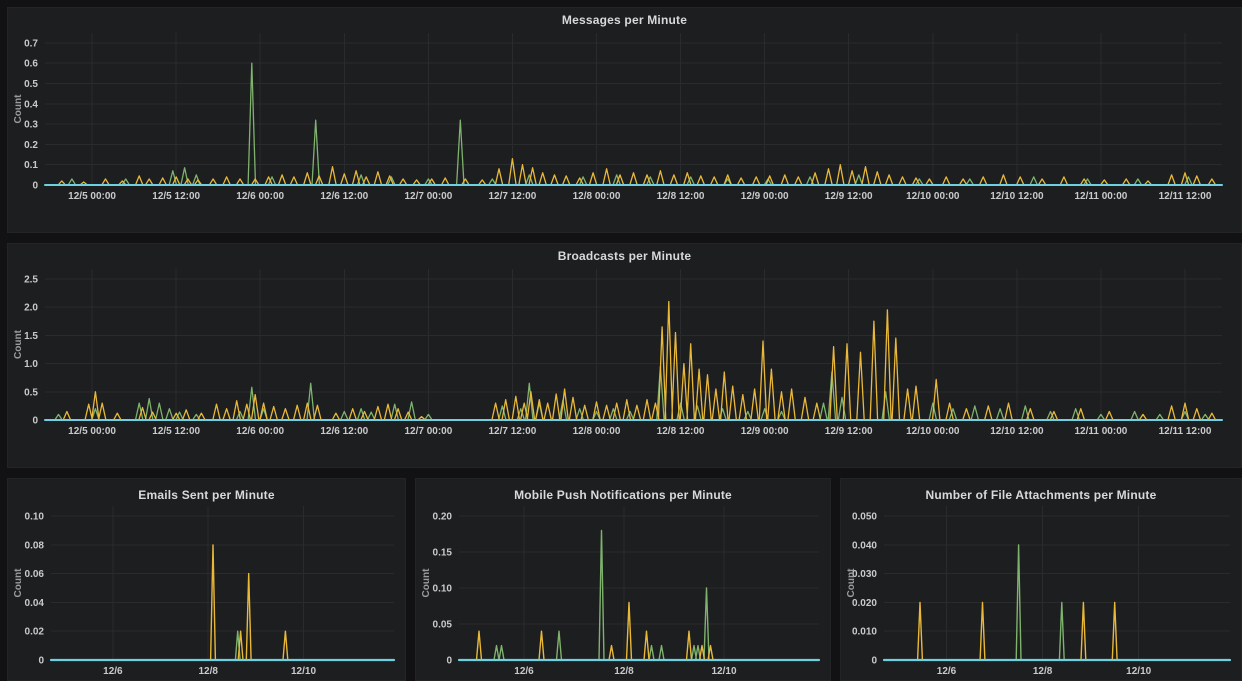 This screenshot has width=1242, height=681. I want to click on y-tick-label: 0.2, so click(31, 145).